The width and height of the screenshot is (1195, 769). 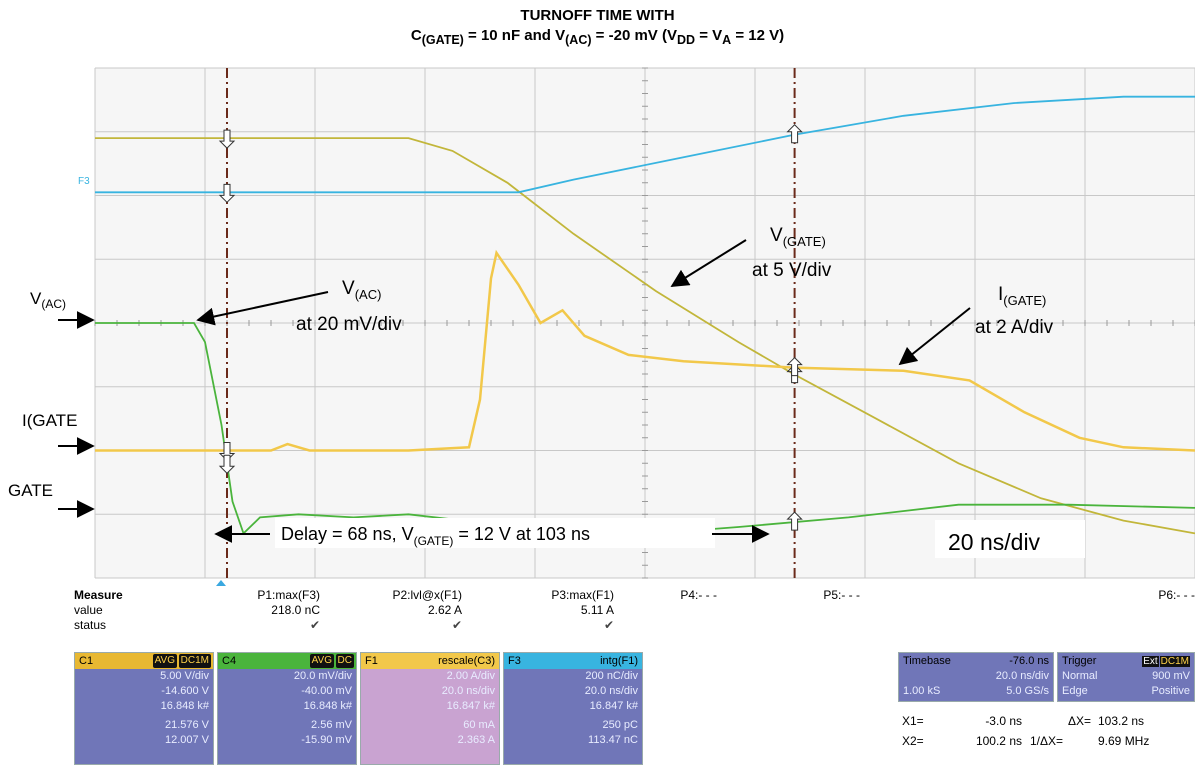 I want to click on trigger-panel: Trigger Ext DC1M Normal 900 mV Edge Positive, so click(x=1126, y=677).